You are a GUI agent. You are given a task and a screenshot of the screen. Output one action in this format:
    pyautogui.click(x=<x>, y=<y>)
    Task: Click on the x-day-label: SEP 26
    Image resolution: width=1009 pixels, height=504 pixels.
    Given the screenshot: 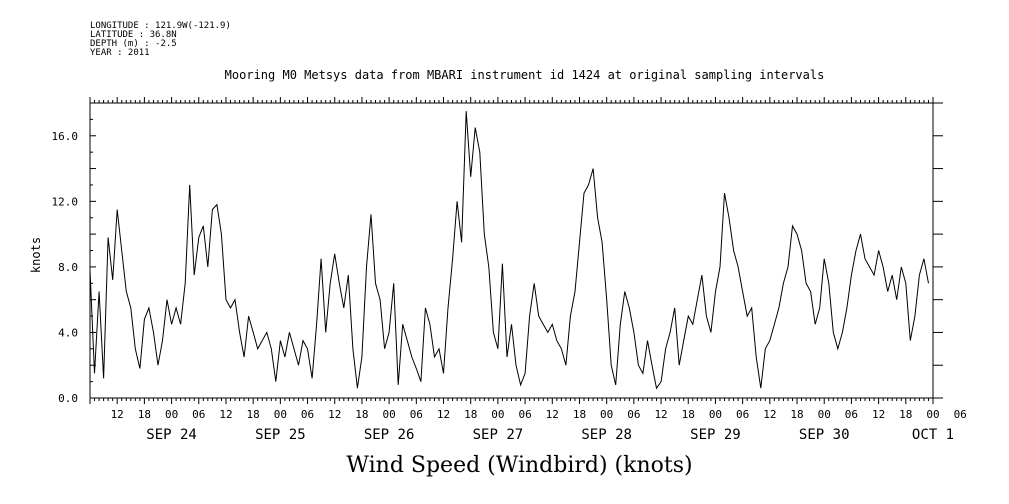 What is the action you would take?
    pyautogui.click(x=389, y=435)
    